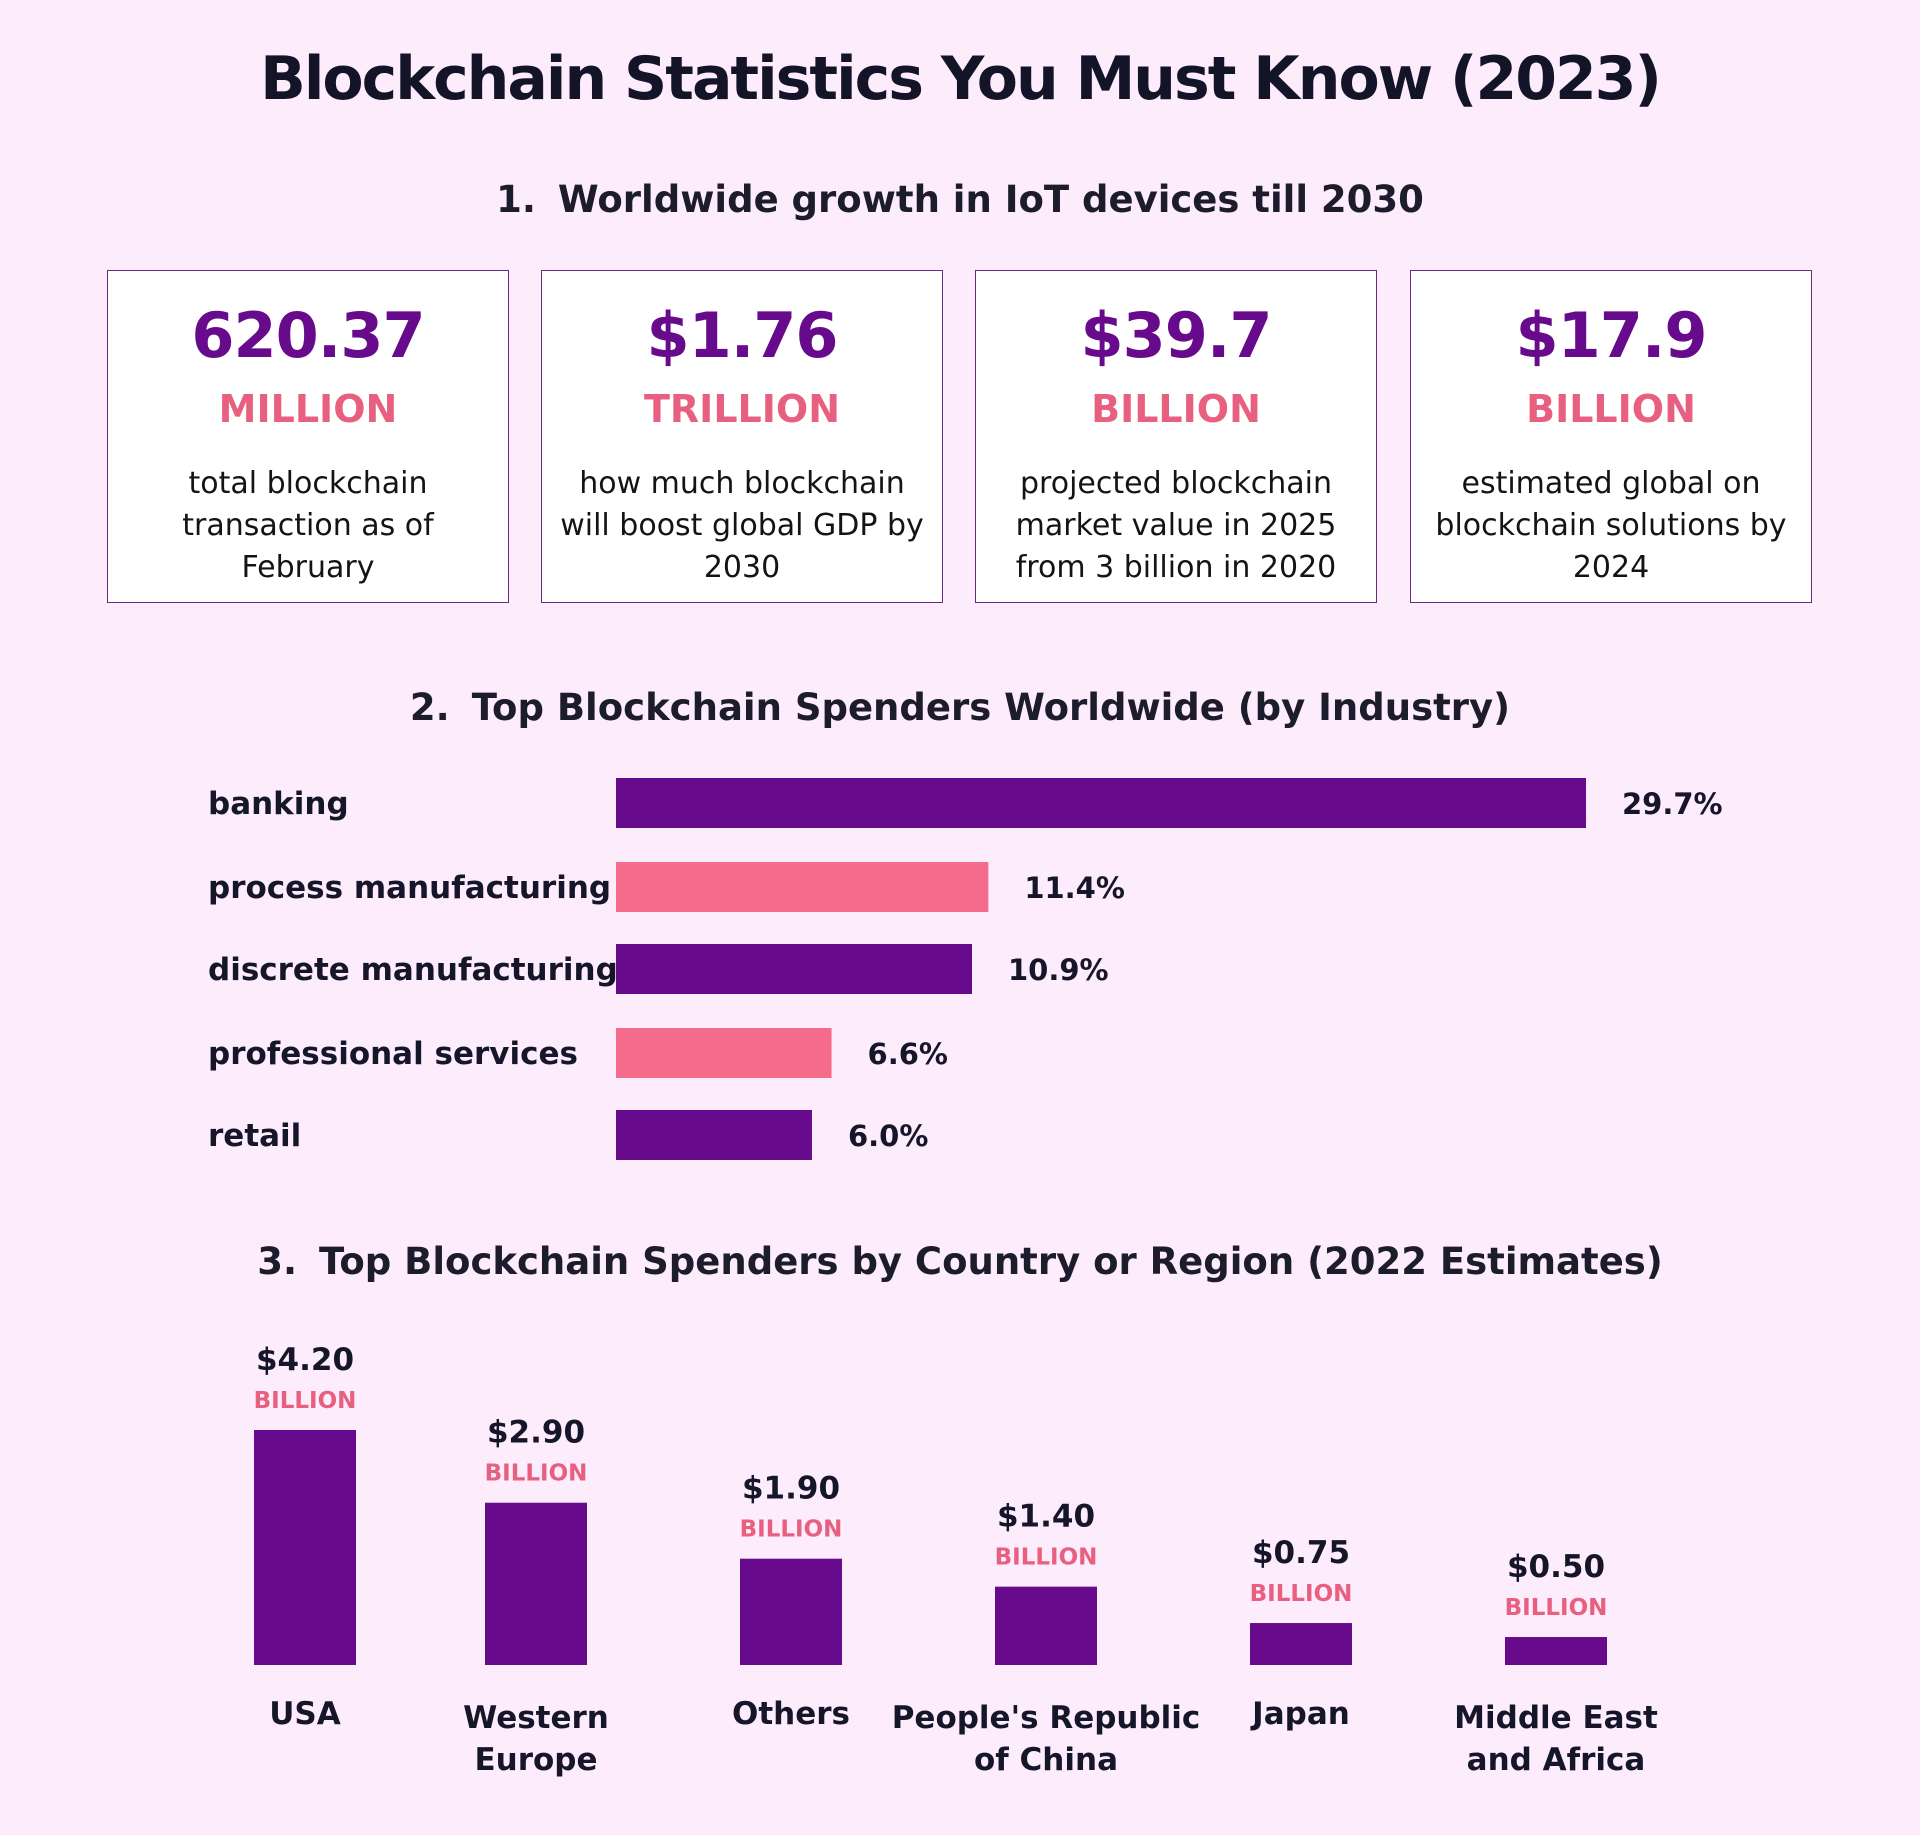 This screenshot has height=1835, width=1920. What do you see at coordinates (791, 1489) in the screenshot?
I see `value-label: $1.90` at bounding box center [791, 1489].